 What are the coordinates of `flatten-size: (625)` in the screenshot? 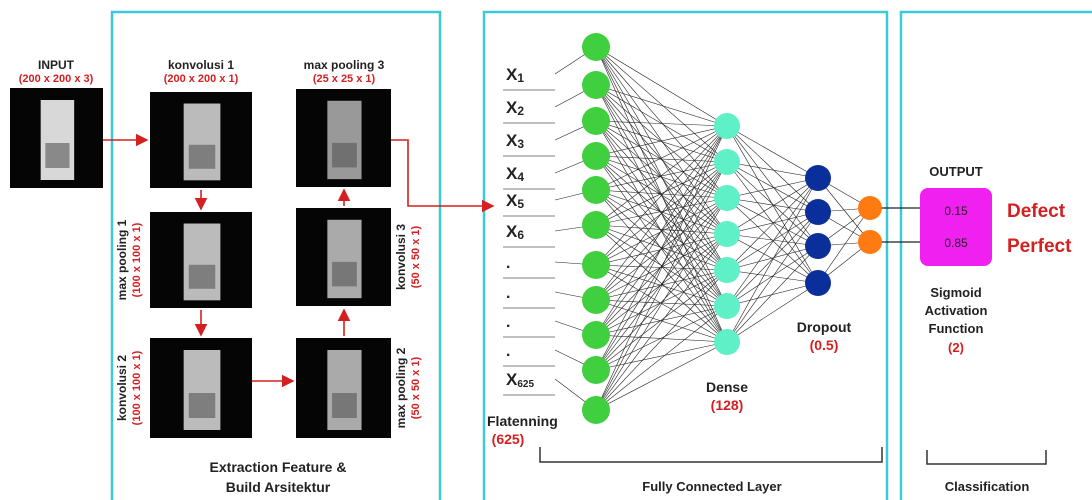 It's located at (508, 439).